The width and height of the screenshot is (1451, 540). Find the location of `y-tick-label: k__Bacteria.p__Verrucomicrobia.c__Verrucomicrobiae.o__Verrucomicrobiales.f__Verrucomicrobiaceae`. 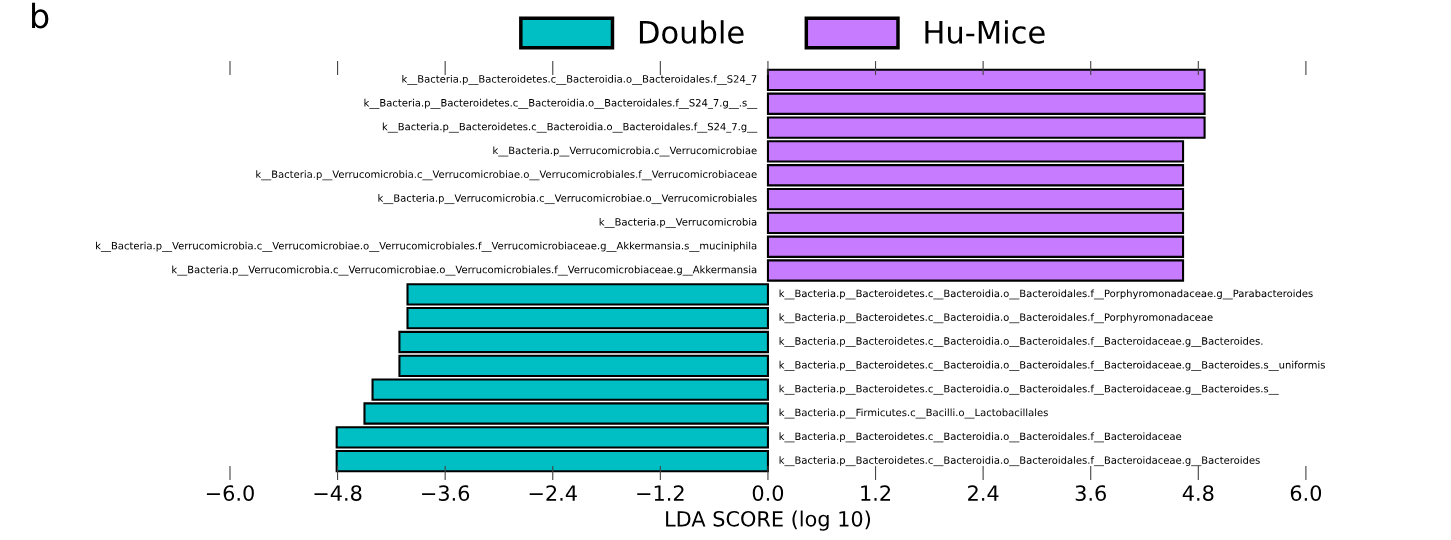

y-tick-label: k__Bacteria.p__Verrucomicrobia.c__Verrucomicrobiae.o__Verrucomicrobiales.f__Verrucomicrobiaceae is located at coordinates (506, 175).